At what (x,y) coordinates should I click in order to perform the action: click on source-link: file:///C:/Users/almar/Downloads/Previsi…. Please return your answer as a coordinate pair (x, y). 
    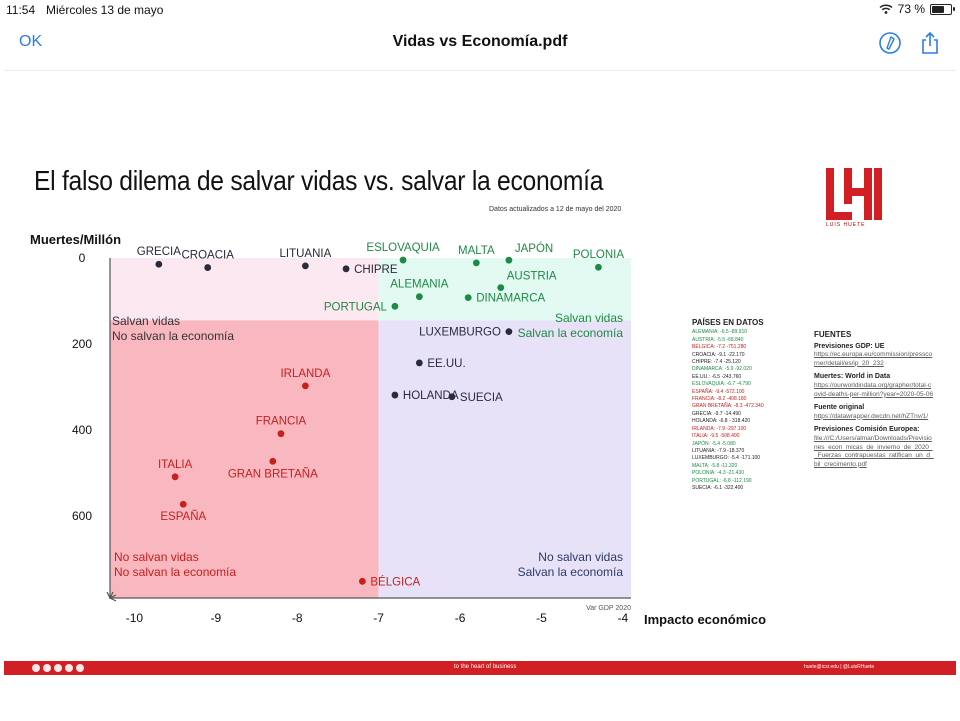
    Looking at the image, I should click on (874, 451).